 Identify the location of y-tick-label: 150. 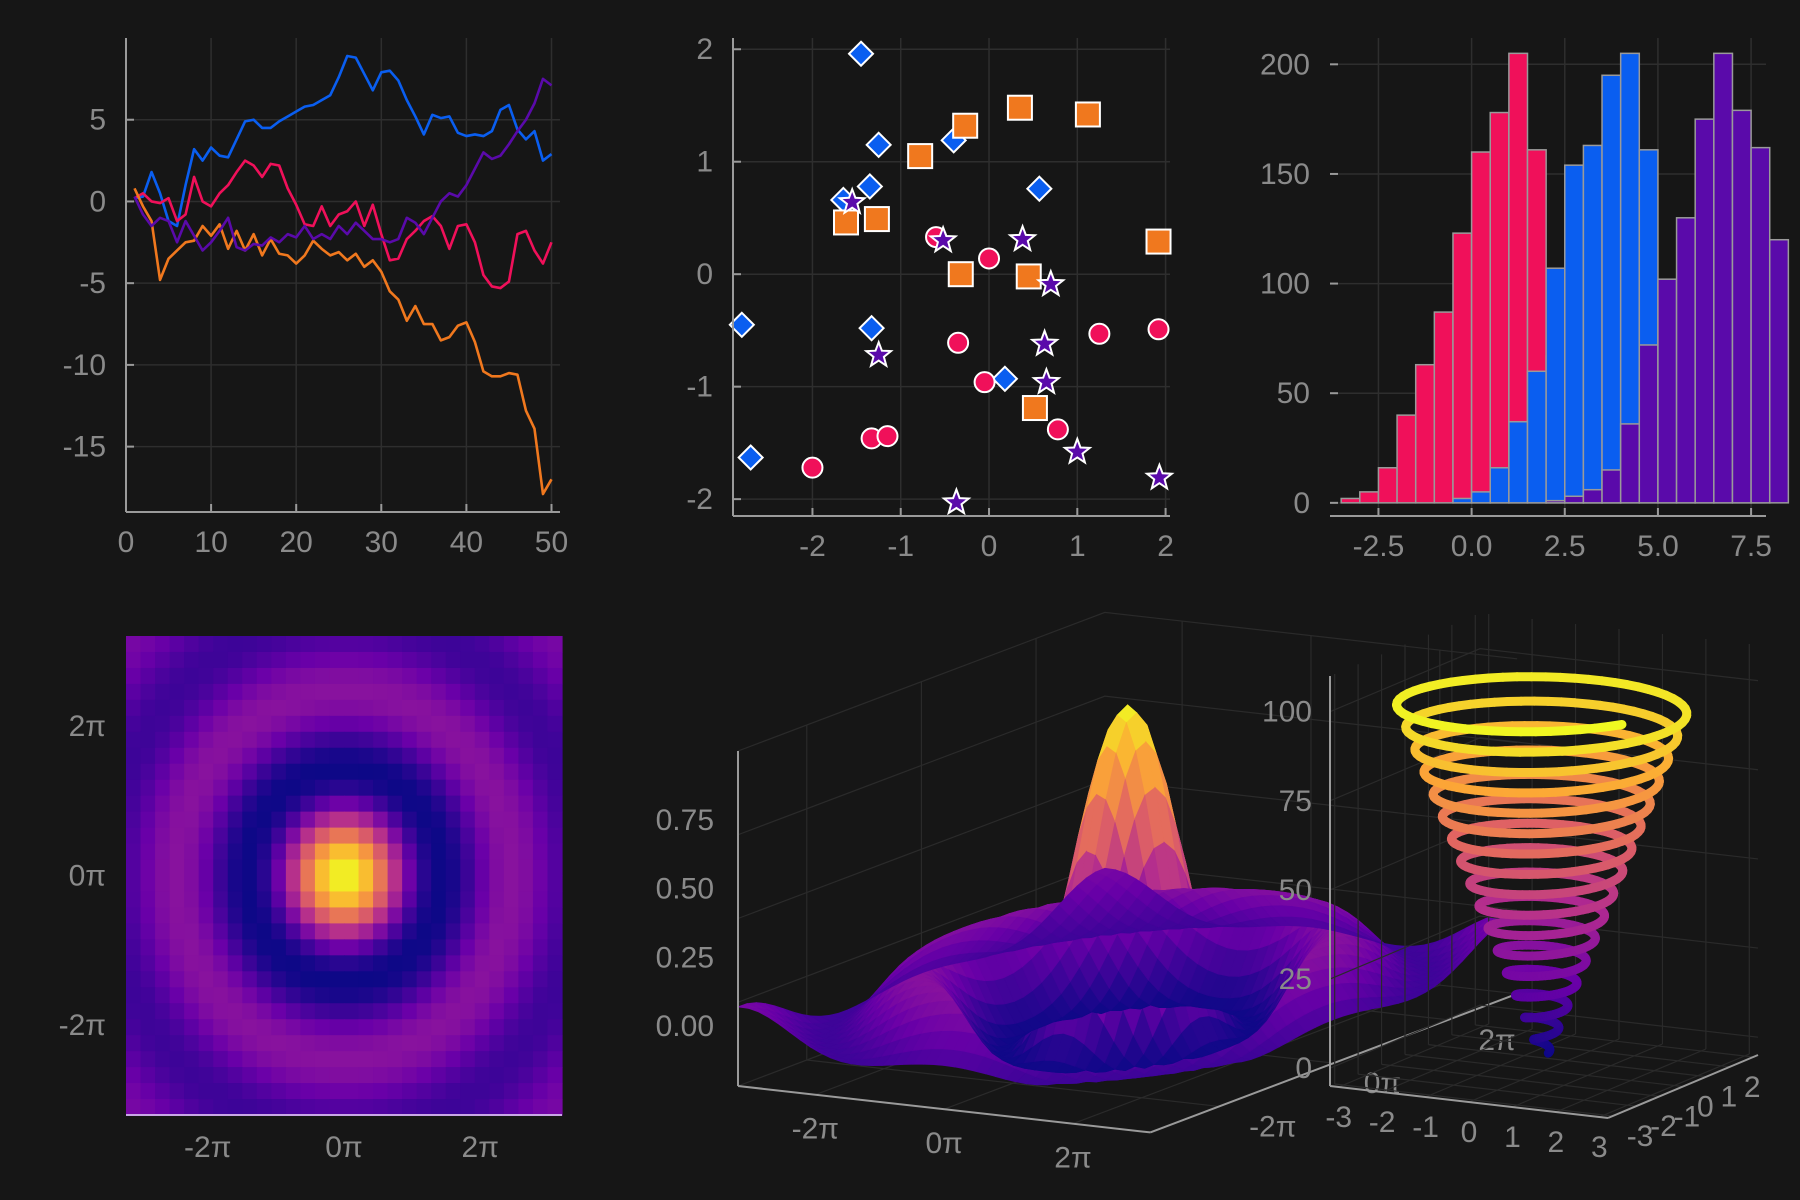
(1285, 174).